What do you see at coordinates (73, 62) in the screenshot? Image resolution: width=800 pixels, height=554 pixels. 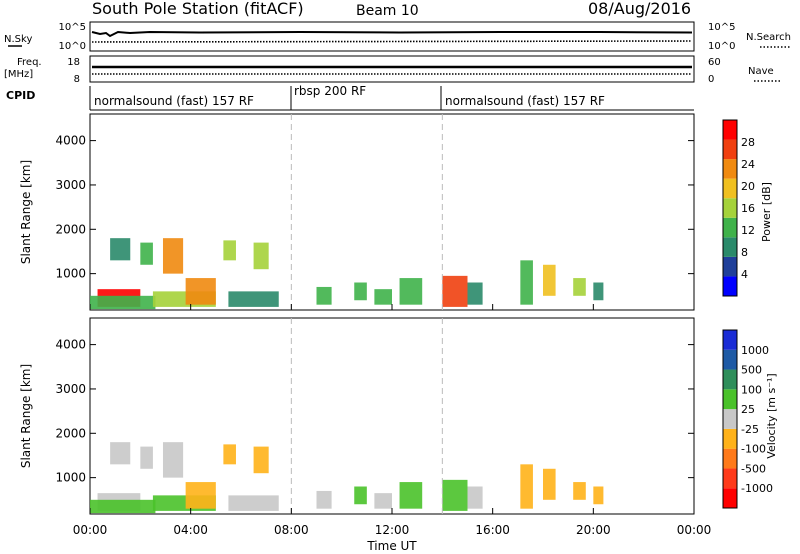 I see `freq-tick-top: 18` at bounding box center [73, 62].